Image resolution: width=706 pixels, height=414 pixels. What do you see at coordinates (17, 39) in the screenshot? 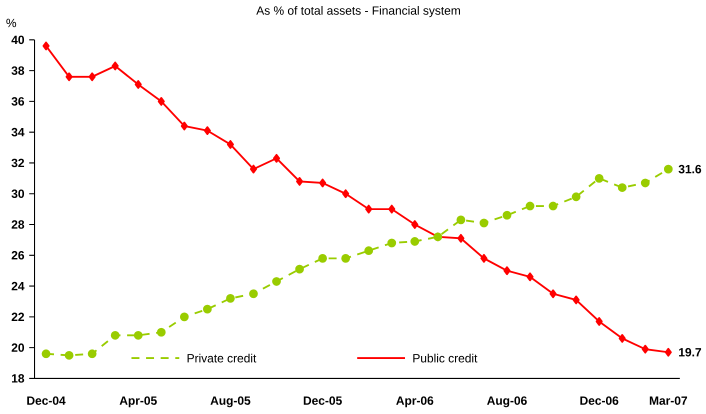
I see `y-tick-label: 40` at bounding box center [17, 39].